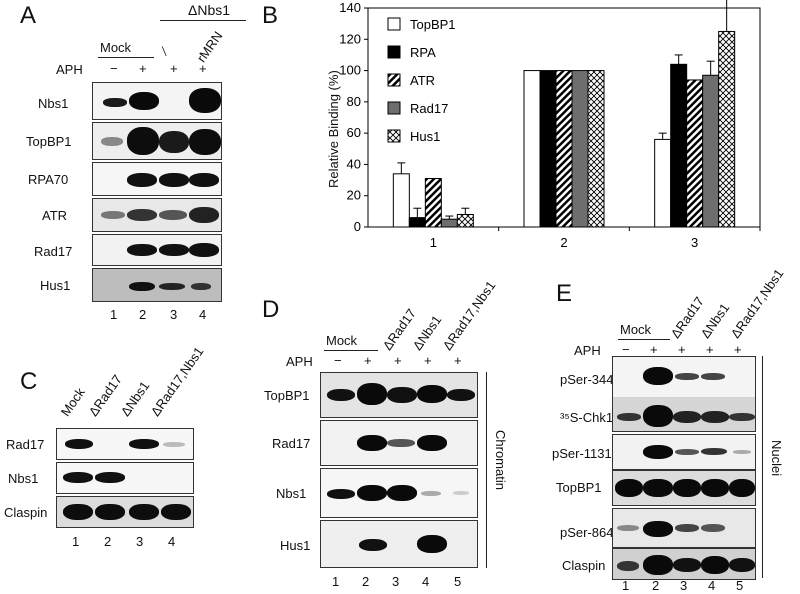 The width and height of the screenshot is (800, 594). I want to click on e-lane-number-3: 3, so click(684, 585).